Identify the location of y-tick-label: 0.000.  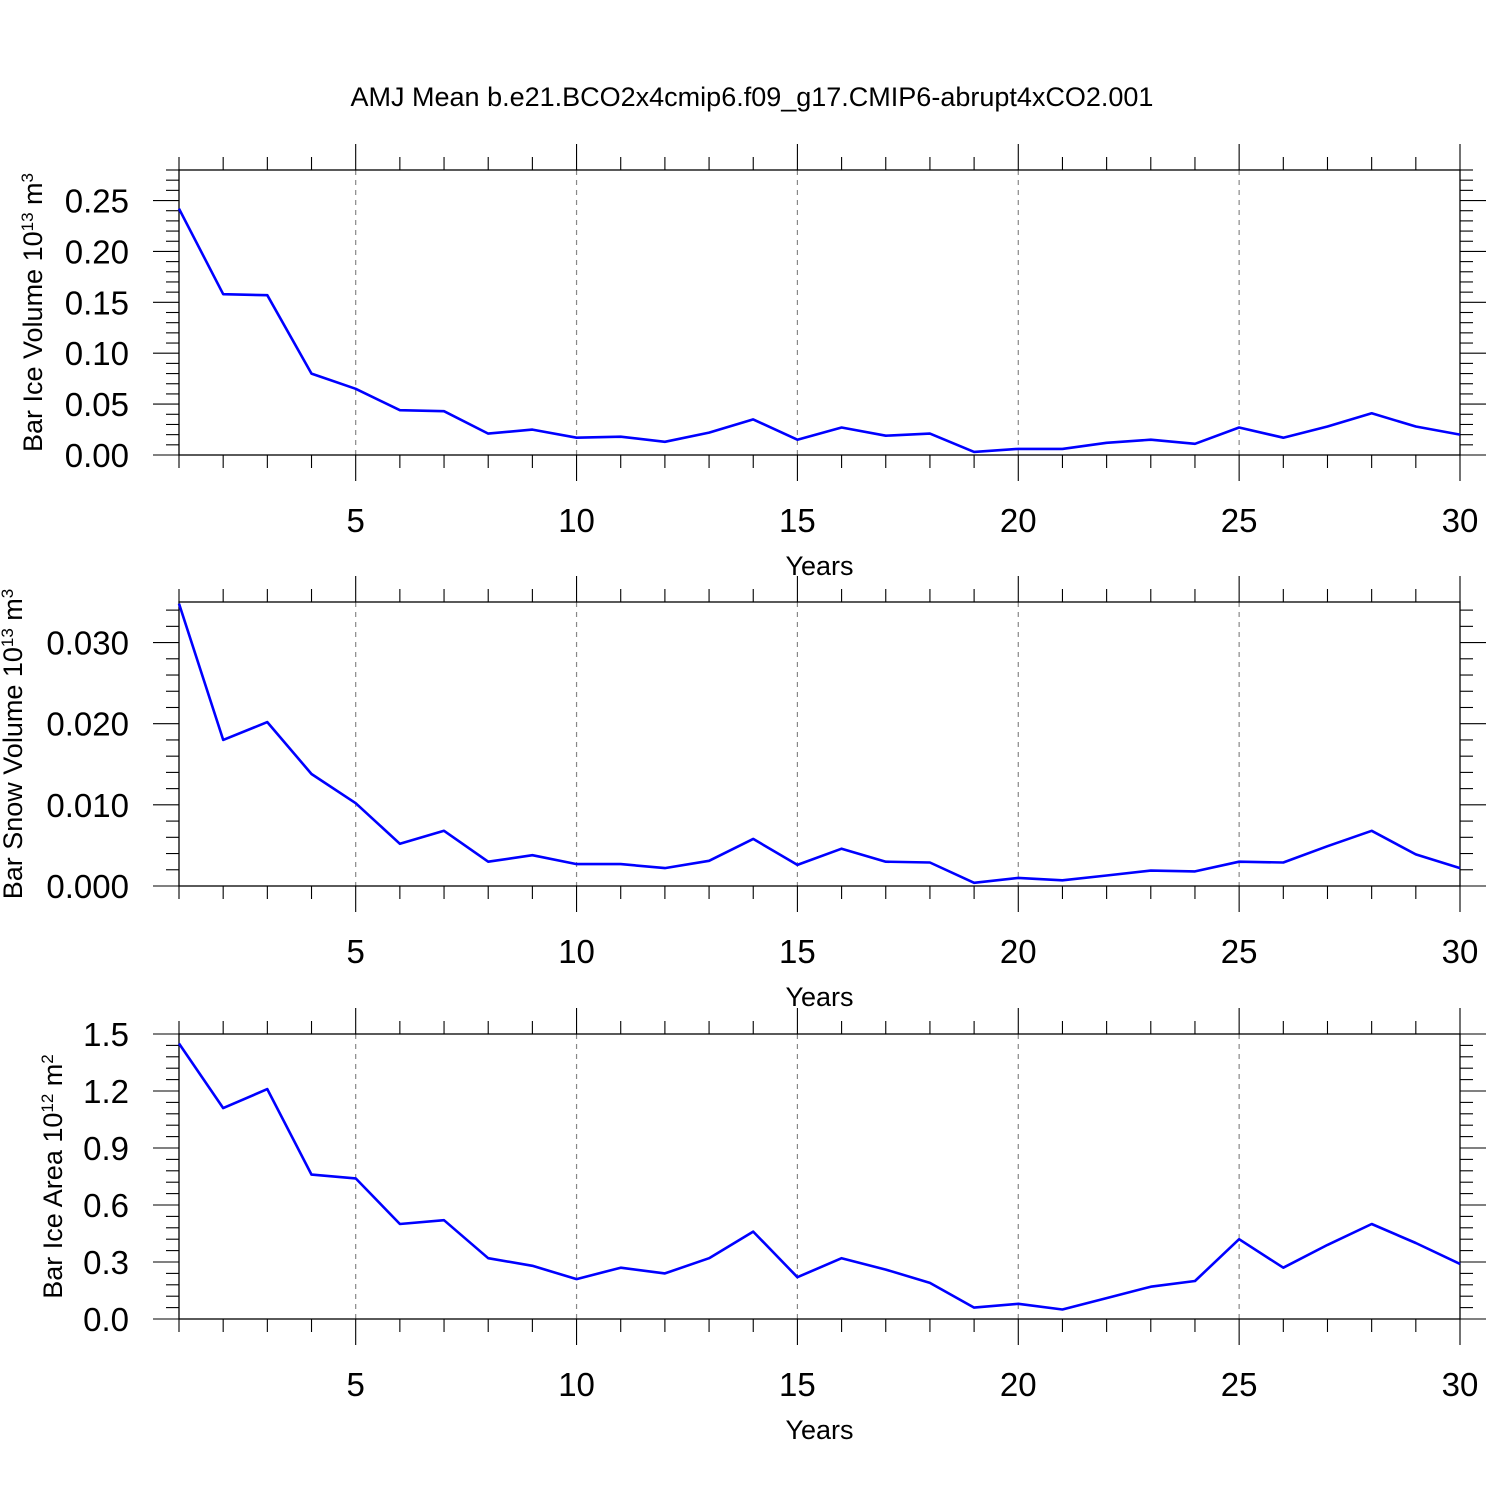
(87, 886).